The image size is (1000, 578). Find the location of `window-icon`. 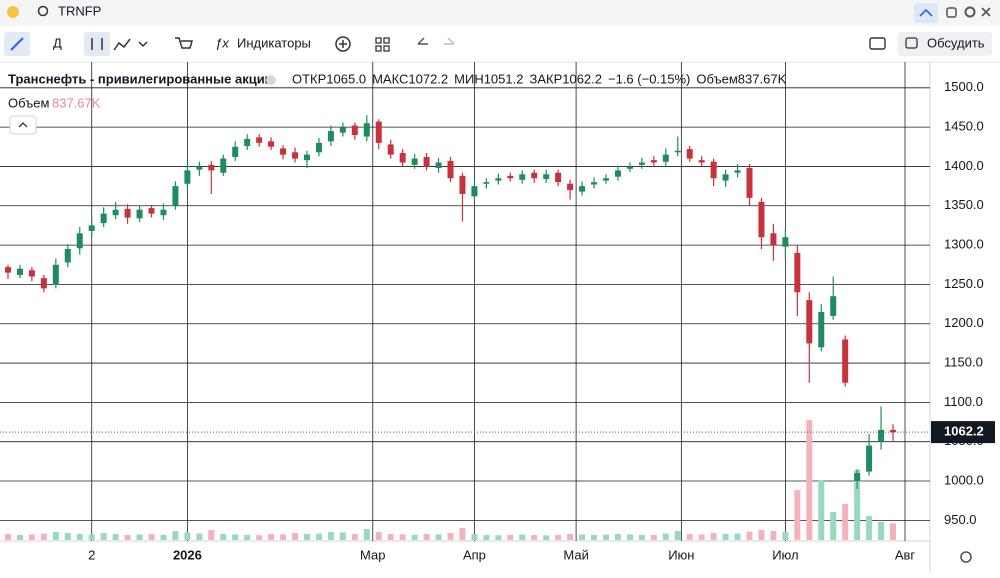

window-icon is located at coordinates (951, 12).